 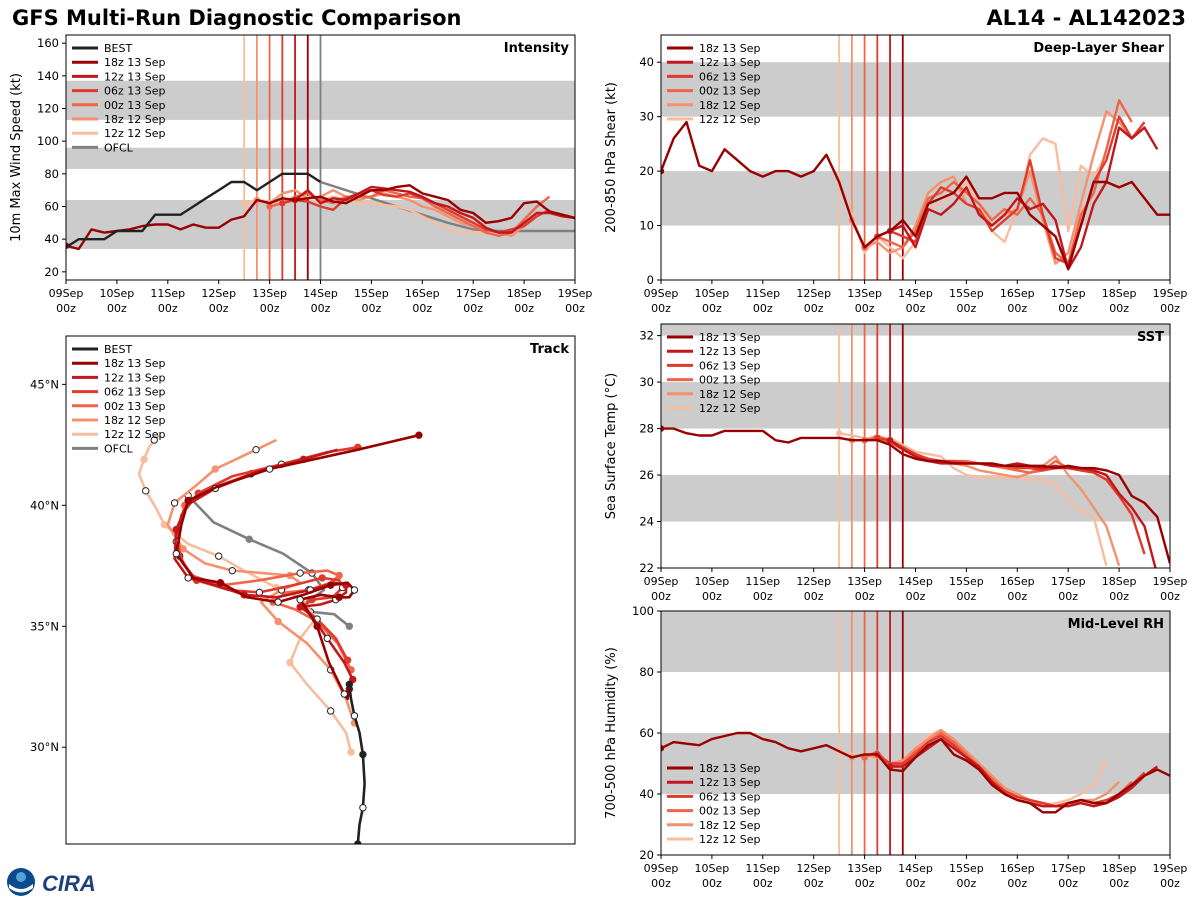 What do you see at coordinates (269, 293) in the screenshot?
I see `intensity-x-tick-label: 13Sep` at bounding box center [269, 293].